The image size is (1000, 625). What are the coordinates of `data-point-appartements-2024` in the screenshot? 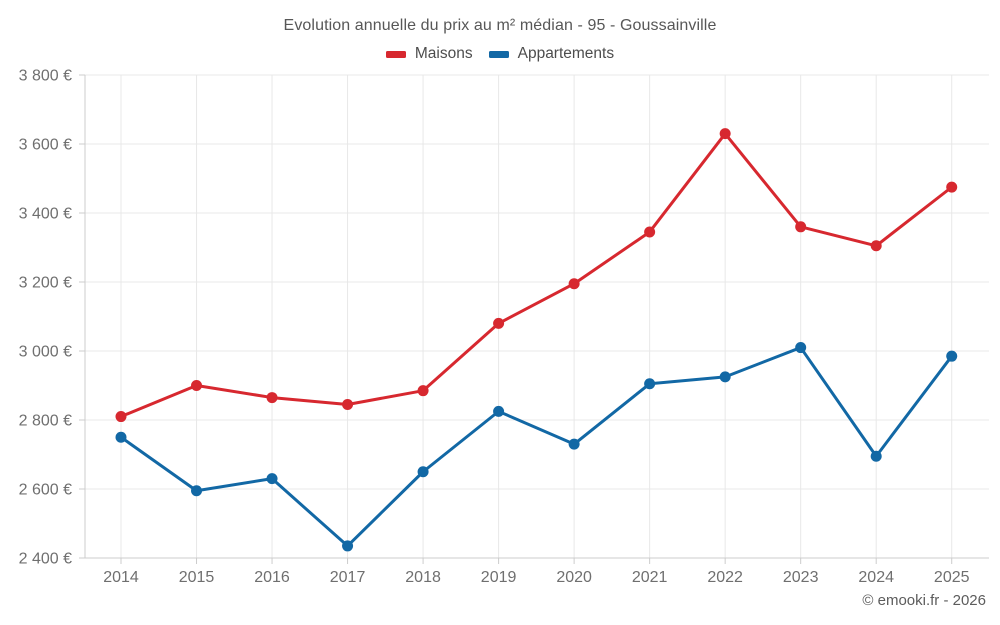 It's located at (876, 456).